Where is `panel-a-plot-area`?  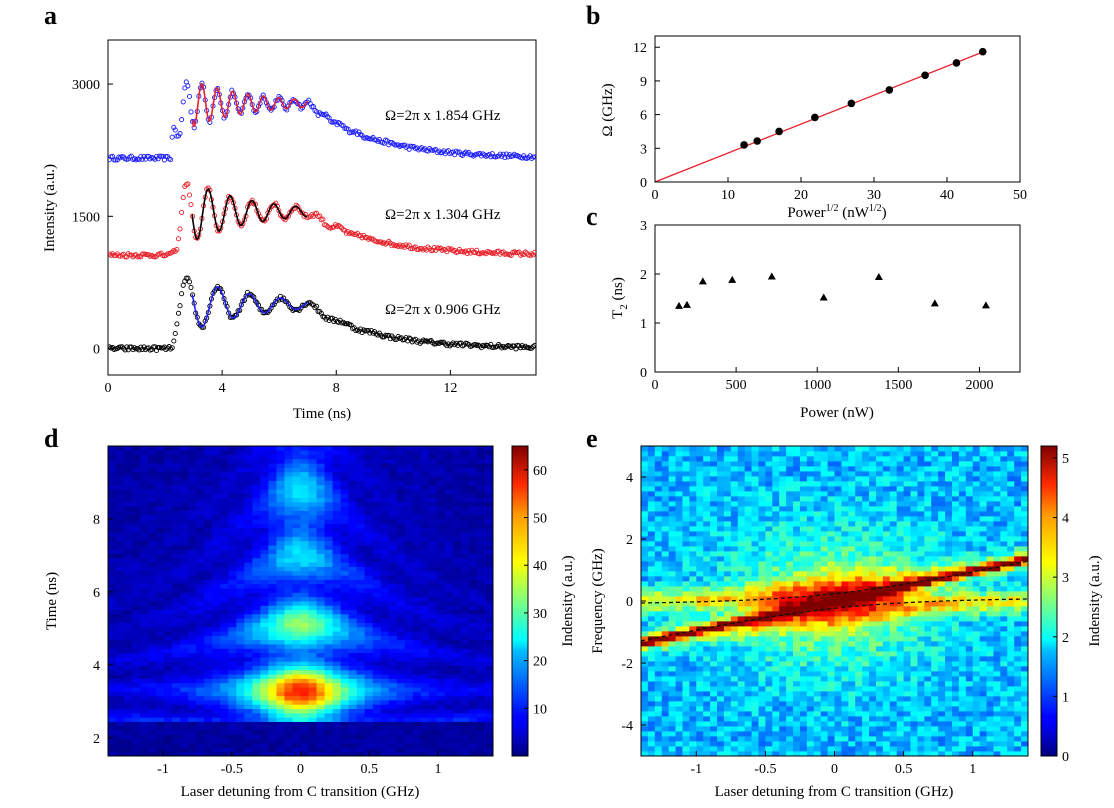
panel-a-plot-area is located at coordinates (322, 216).